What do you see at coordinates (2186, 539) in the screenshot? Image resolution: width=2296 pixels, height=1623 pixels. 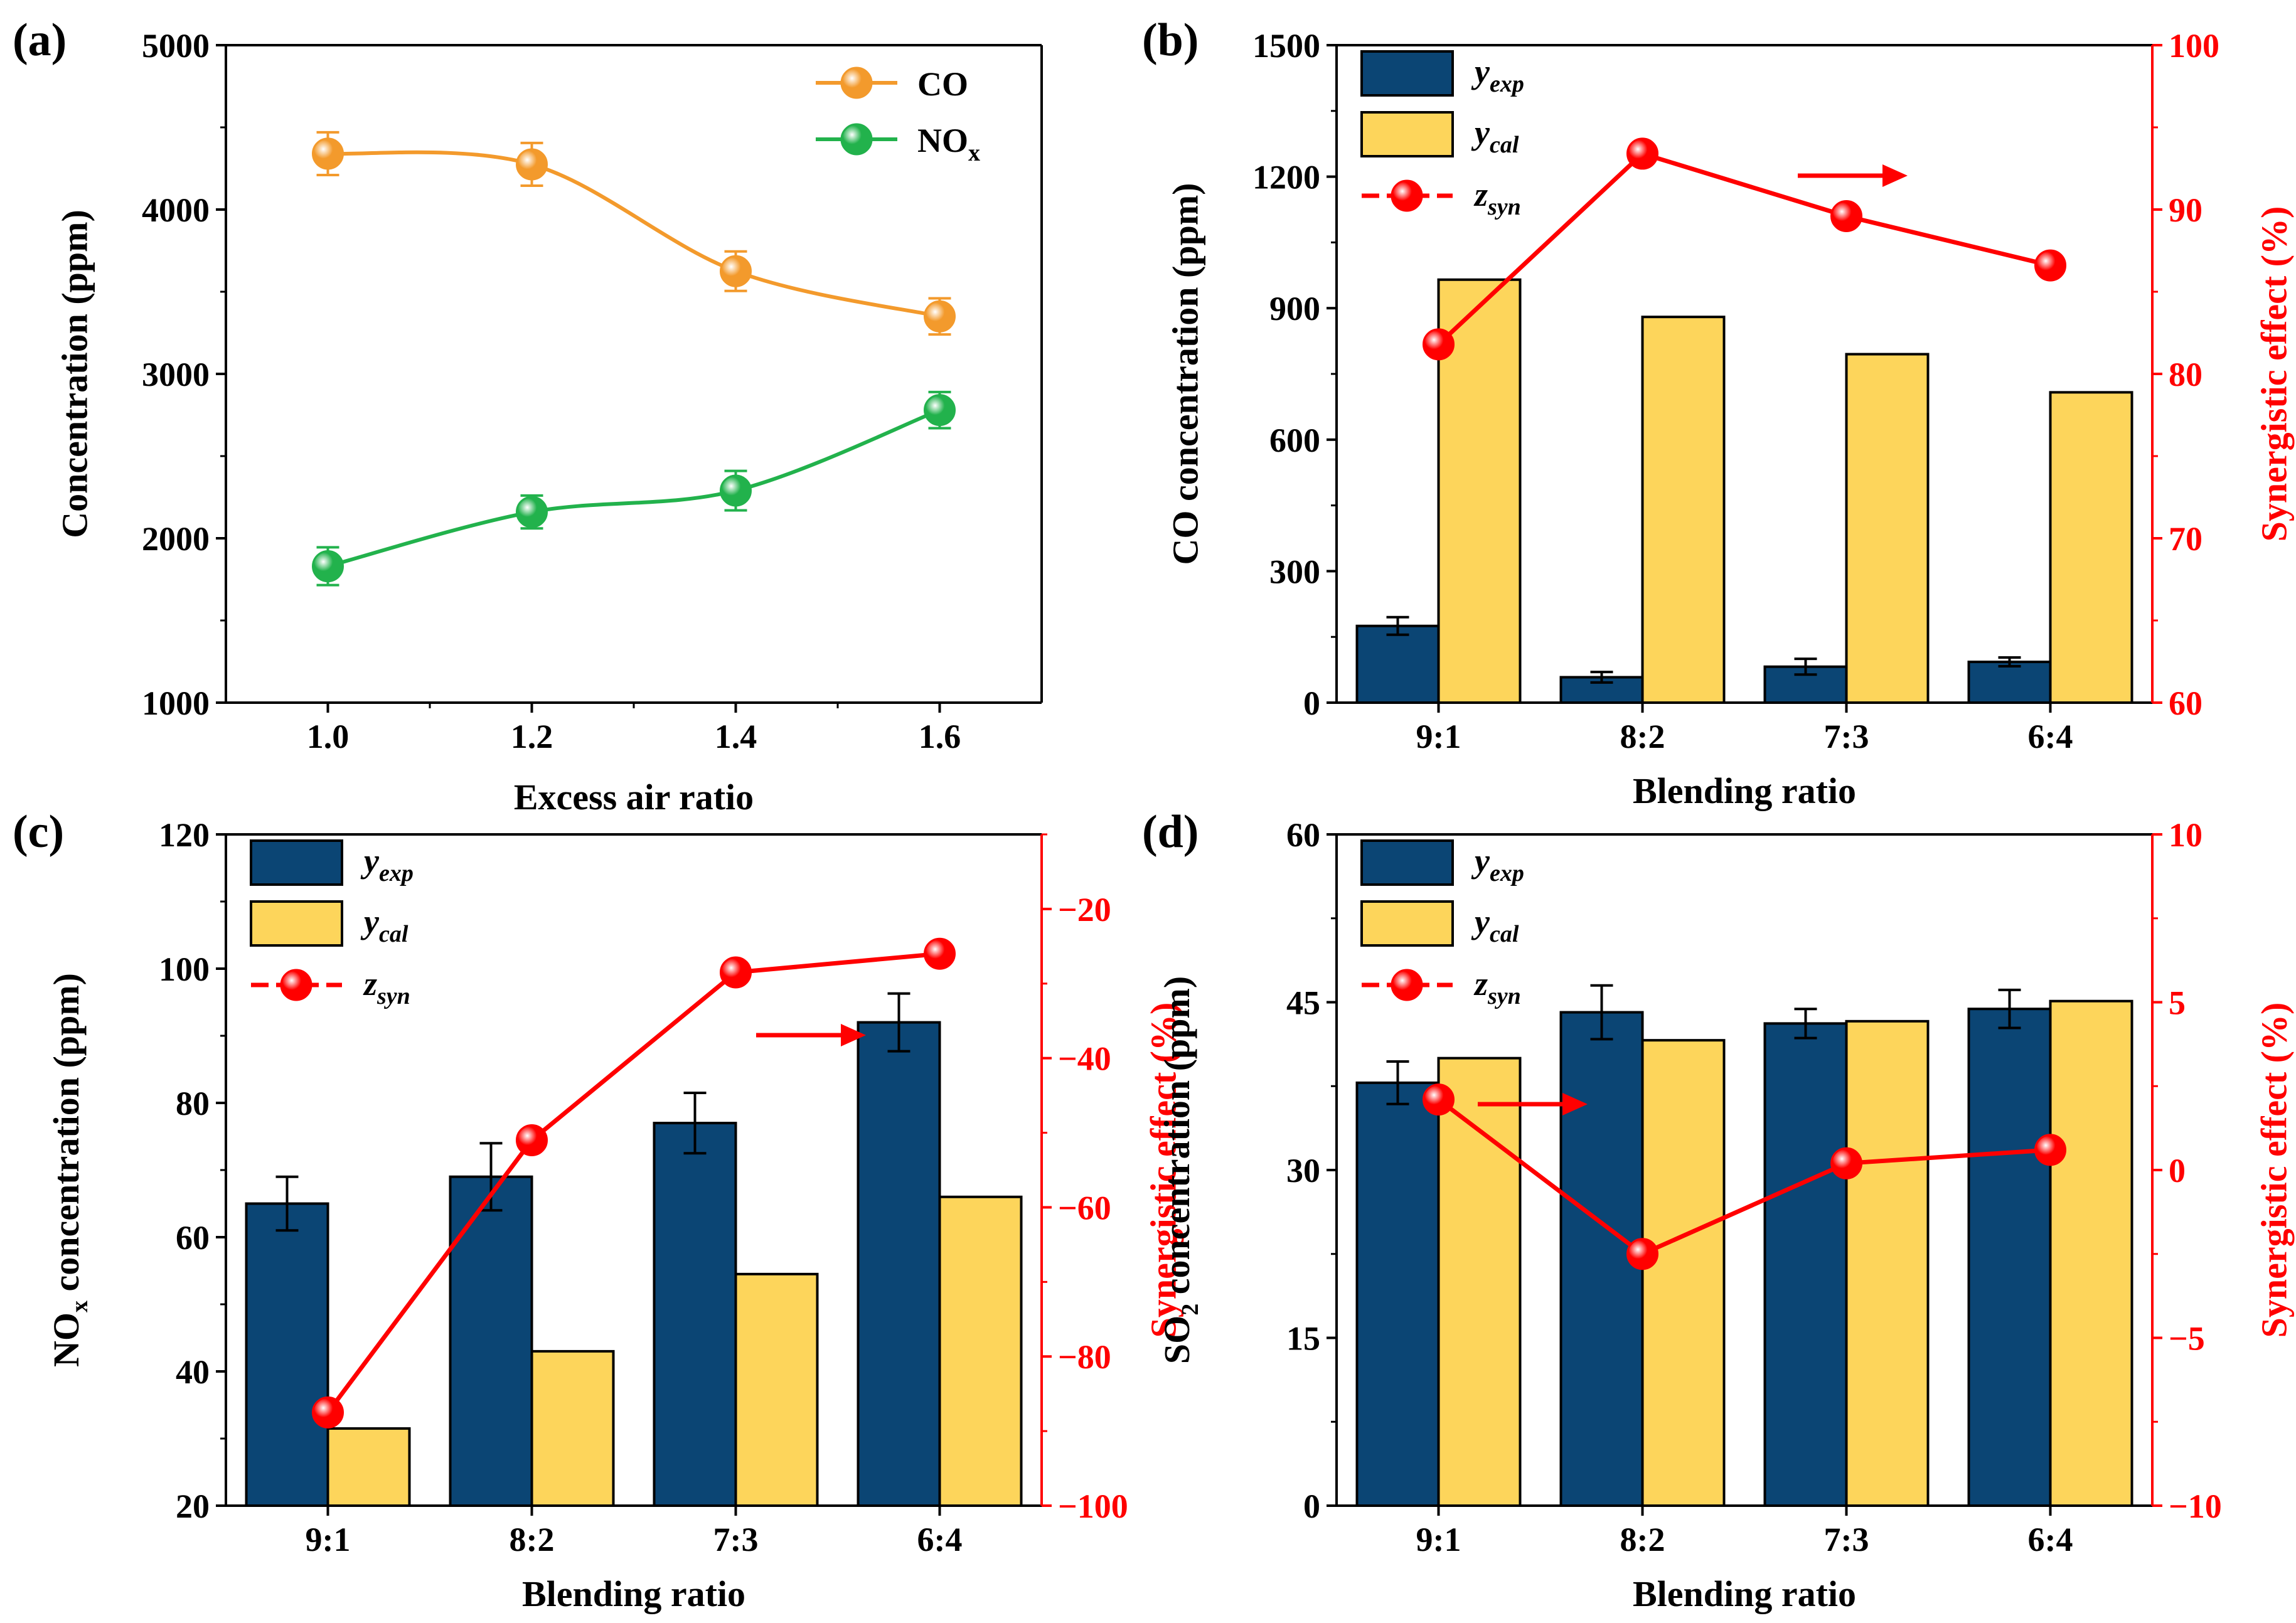 I see `y2-tick-label: 70` at bounding box center [2186, 539].